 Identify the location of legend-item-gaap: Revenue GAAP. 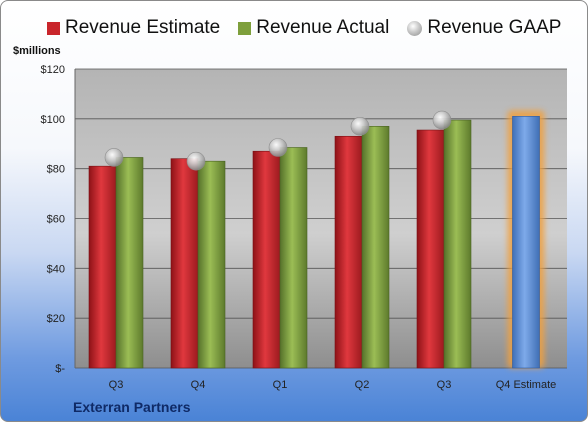
(484, 28).